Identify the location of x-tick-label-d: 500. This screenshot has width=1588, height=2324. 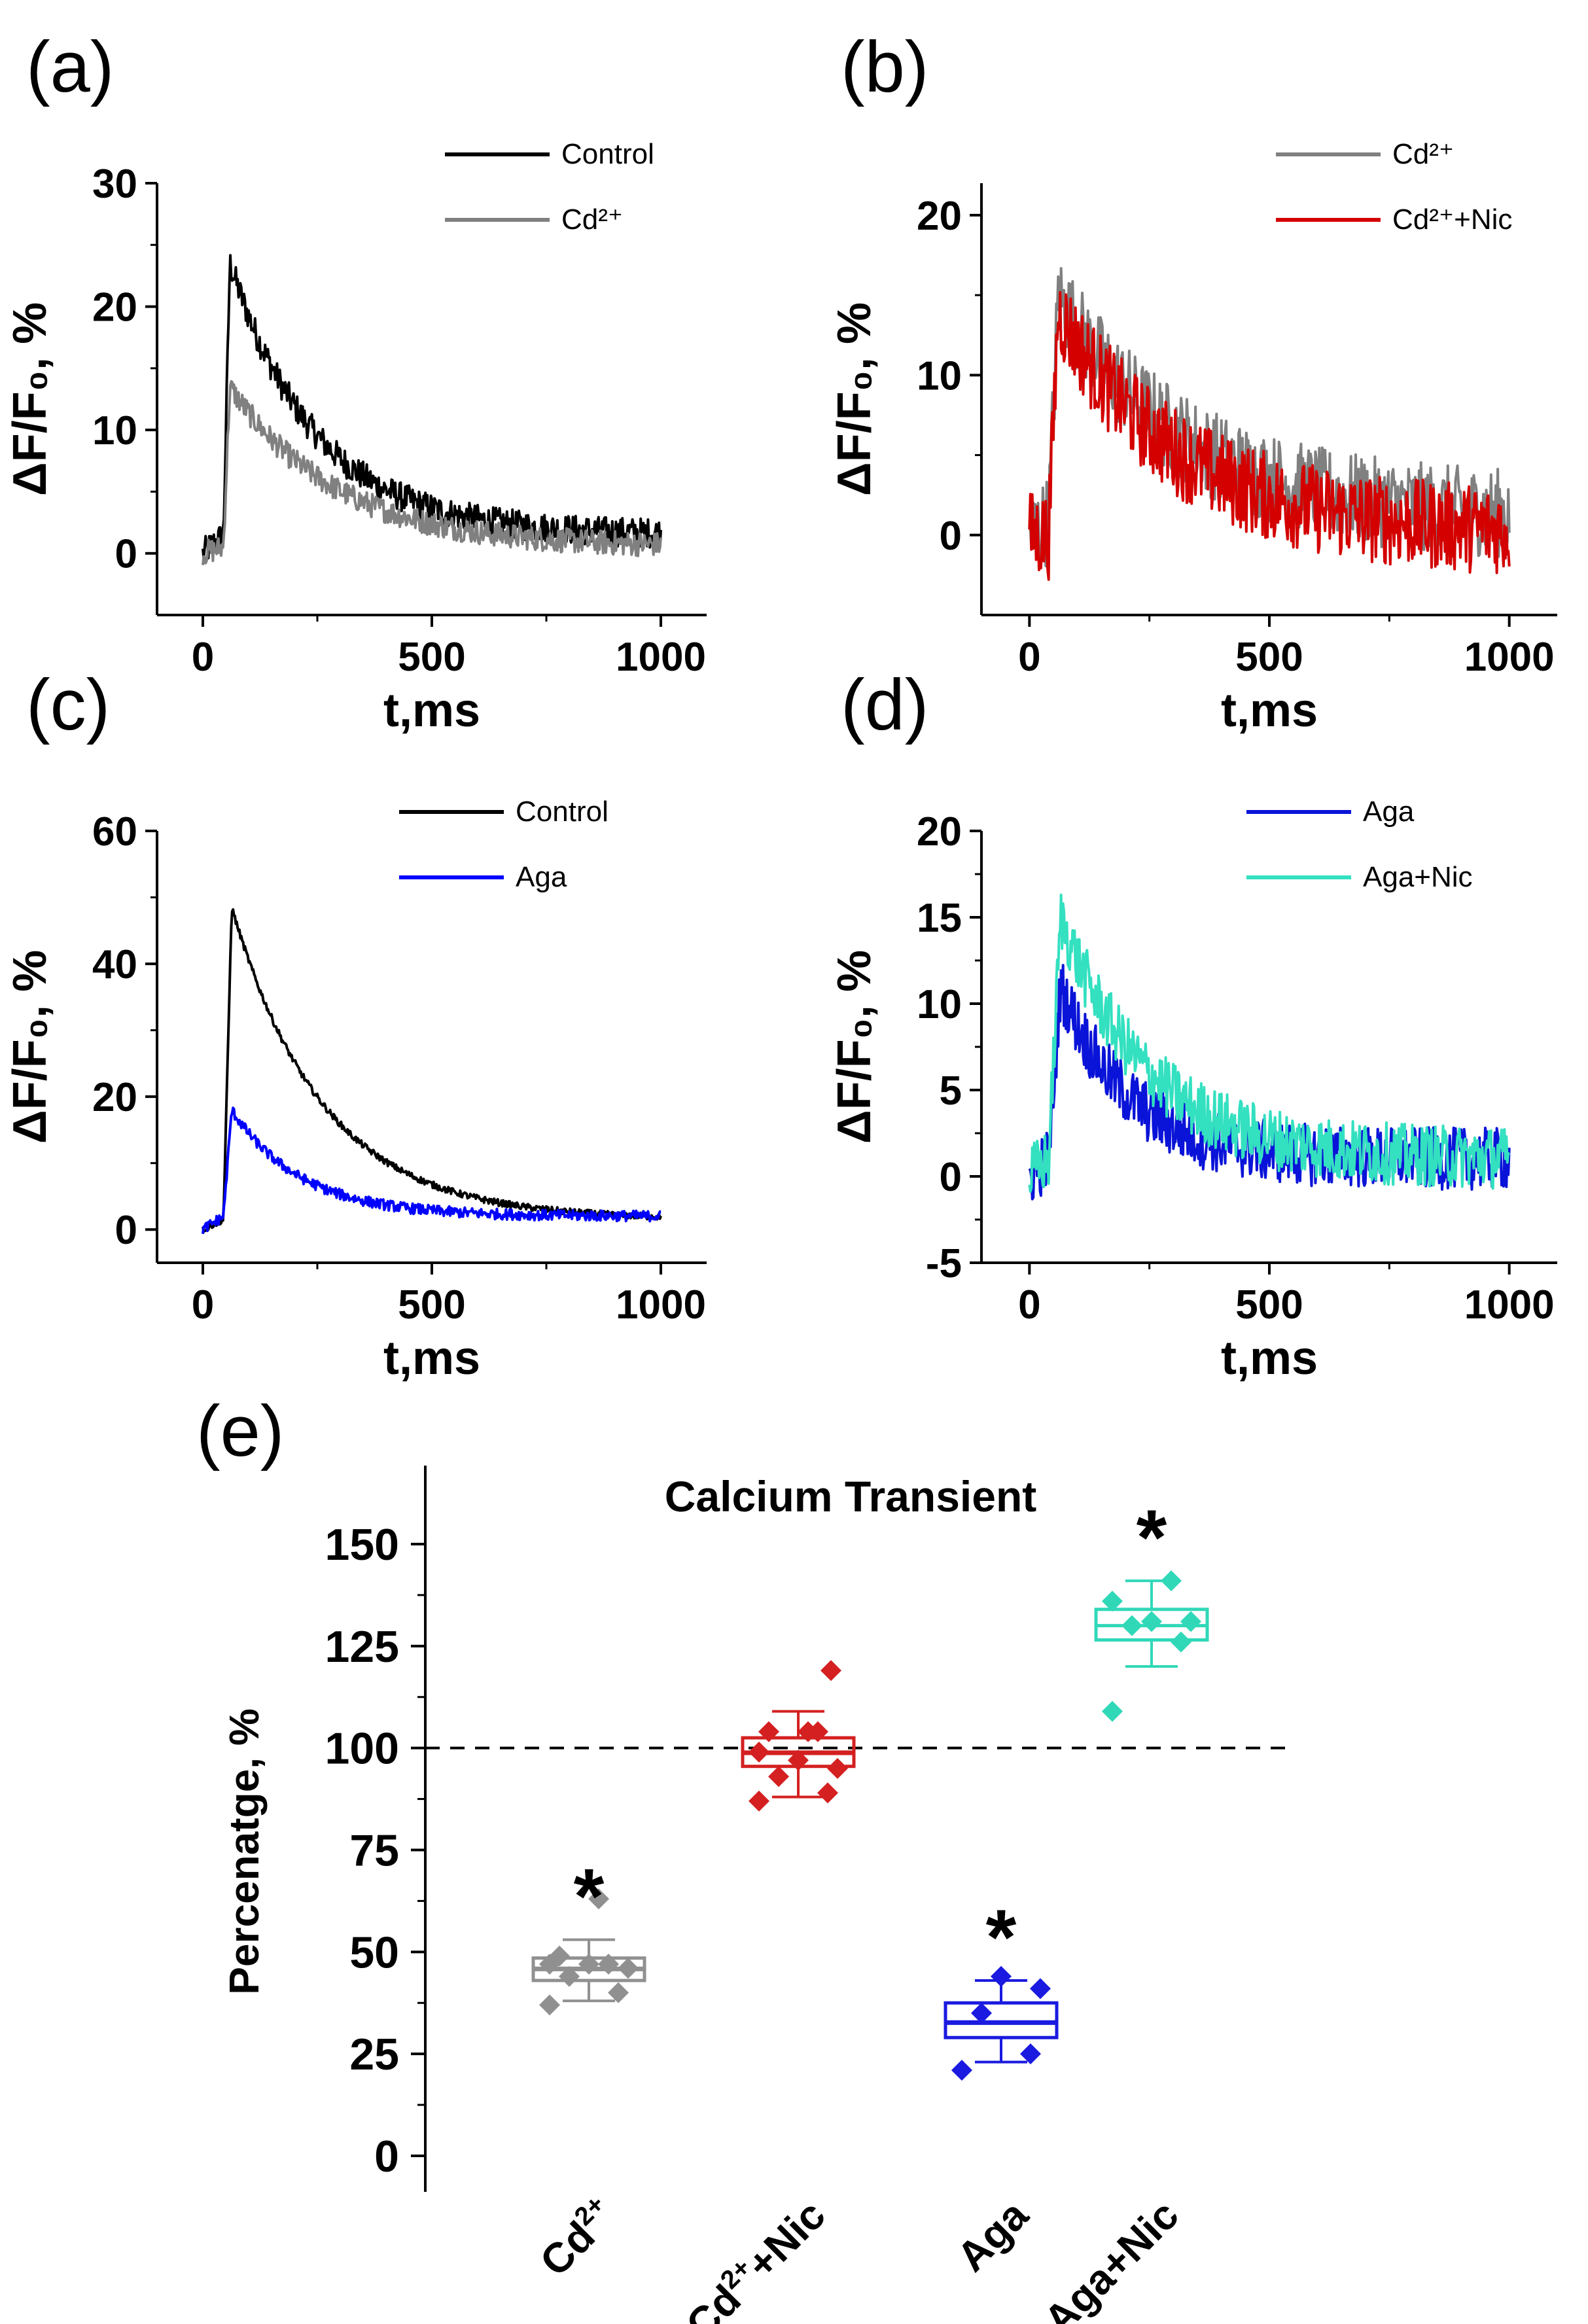
(1269, 1305).